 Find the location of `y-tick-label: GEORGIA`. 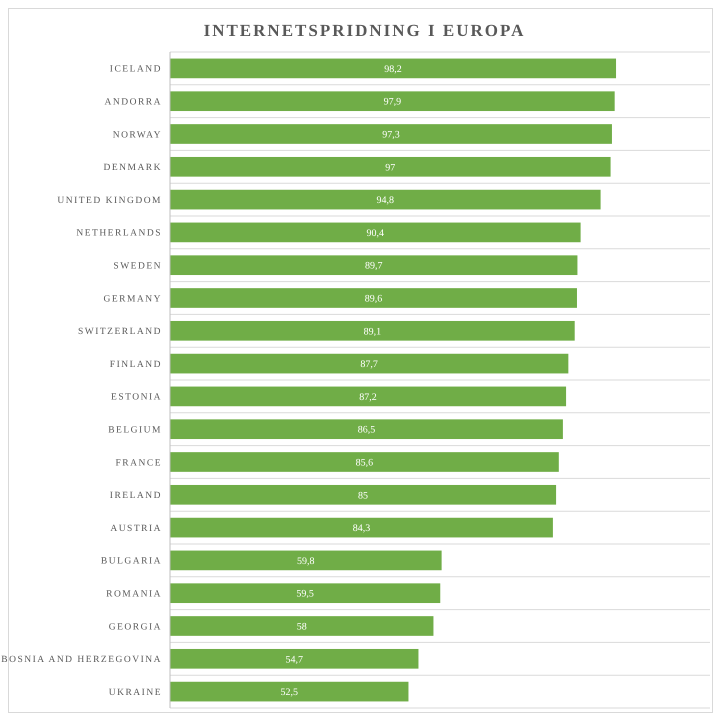

y-tick-label: GEORGIA is located at coordinates (135, 627).